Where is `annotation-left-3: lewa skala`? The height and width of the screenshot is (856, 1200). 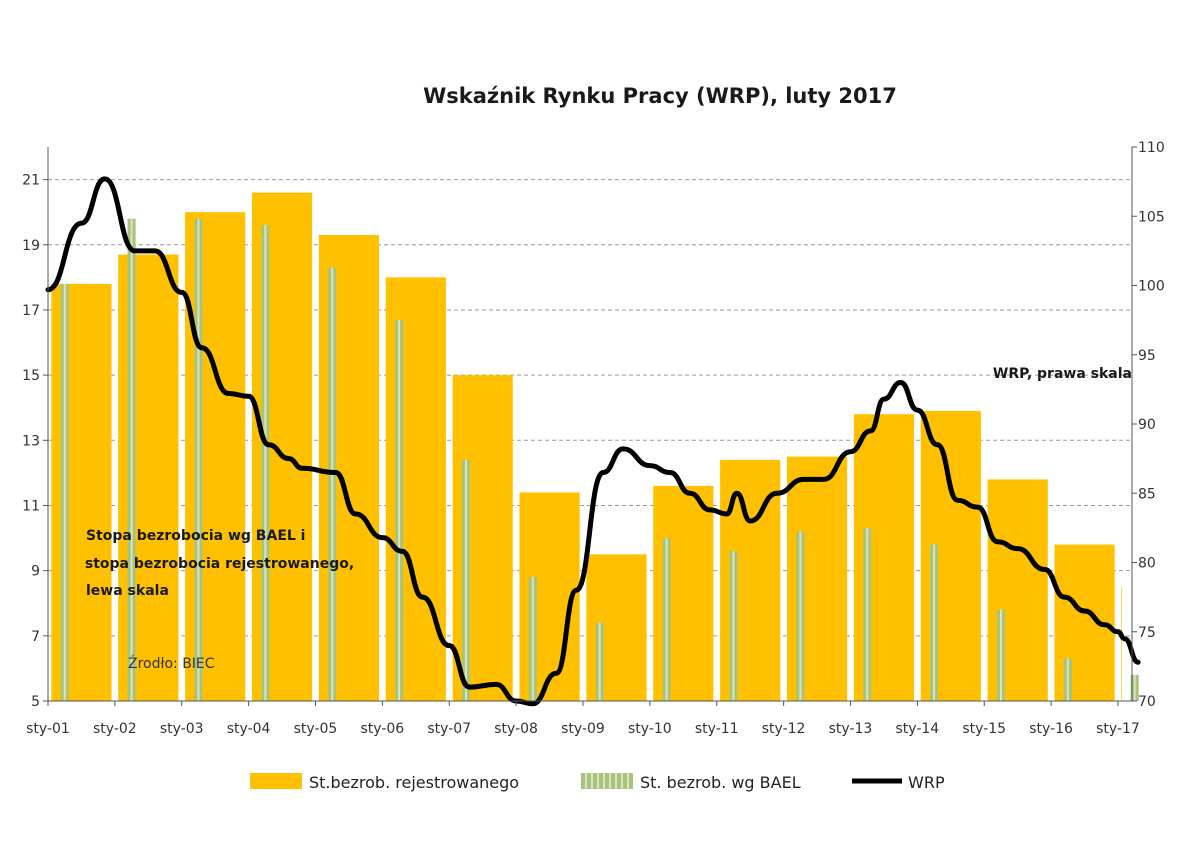 annotation-left-3: lewa skala is located at coordinates (127, 591).